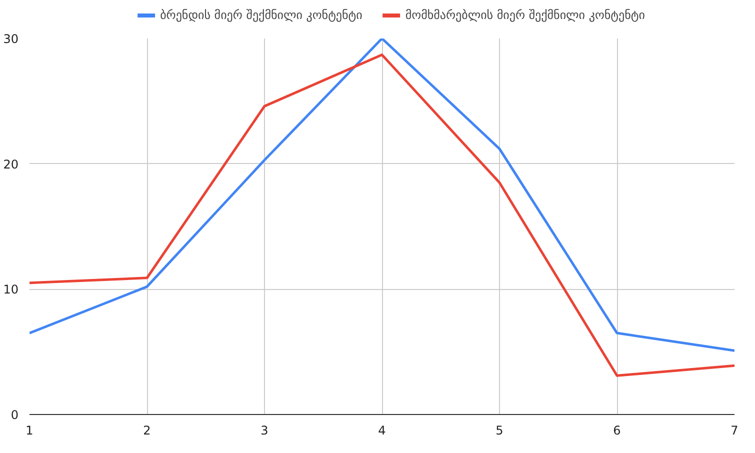  Describe the element at coordinates (11, 164) in the screenshot. I see `y-tick-label: 20` at that location.